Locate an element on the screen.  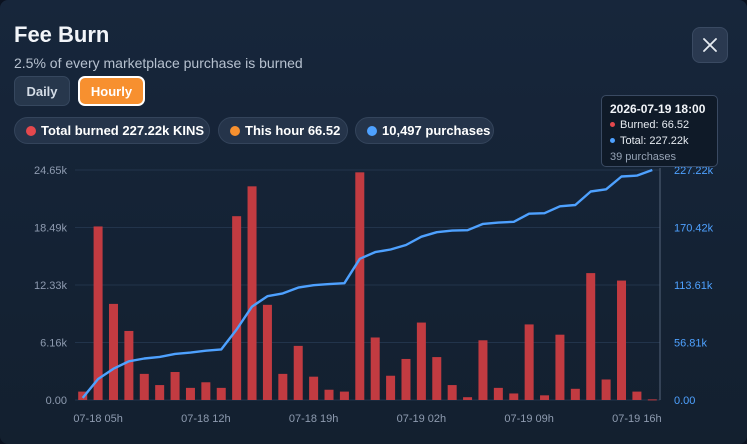
close-button is located at coordinates (710, 45).